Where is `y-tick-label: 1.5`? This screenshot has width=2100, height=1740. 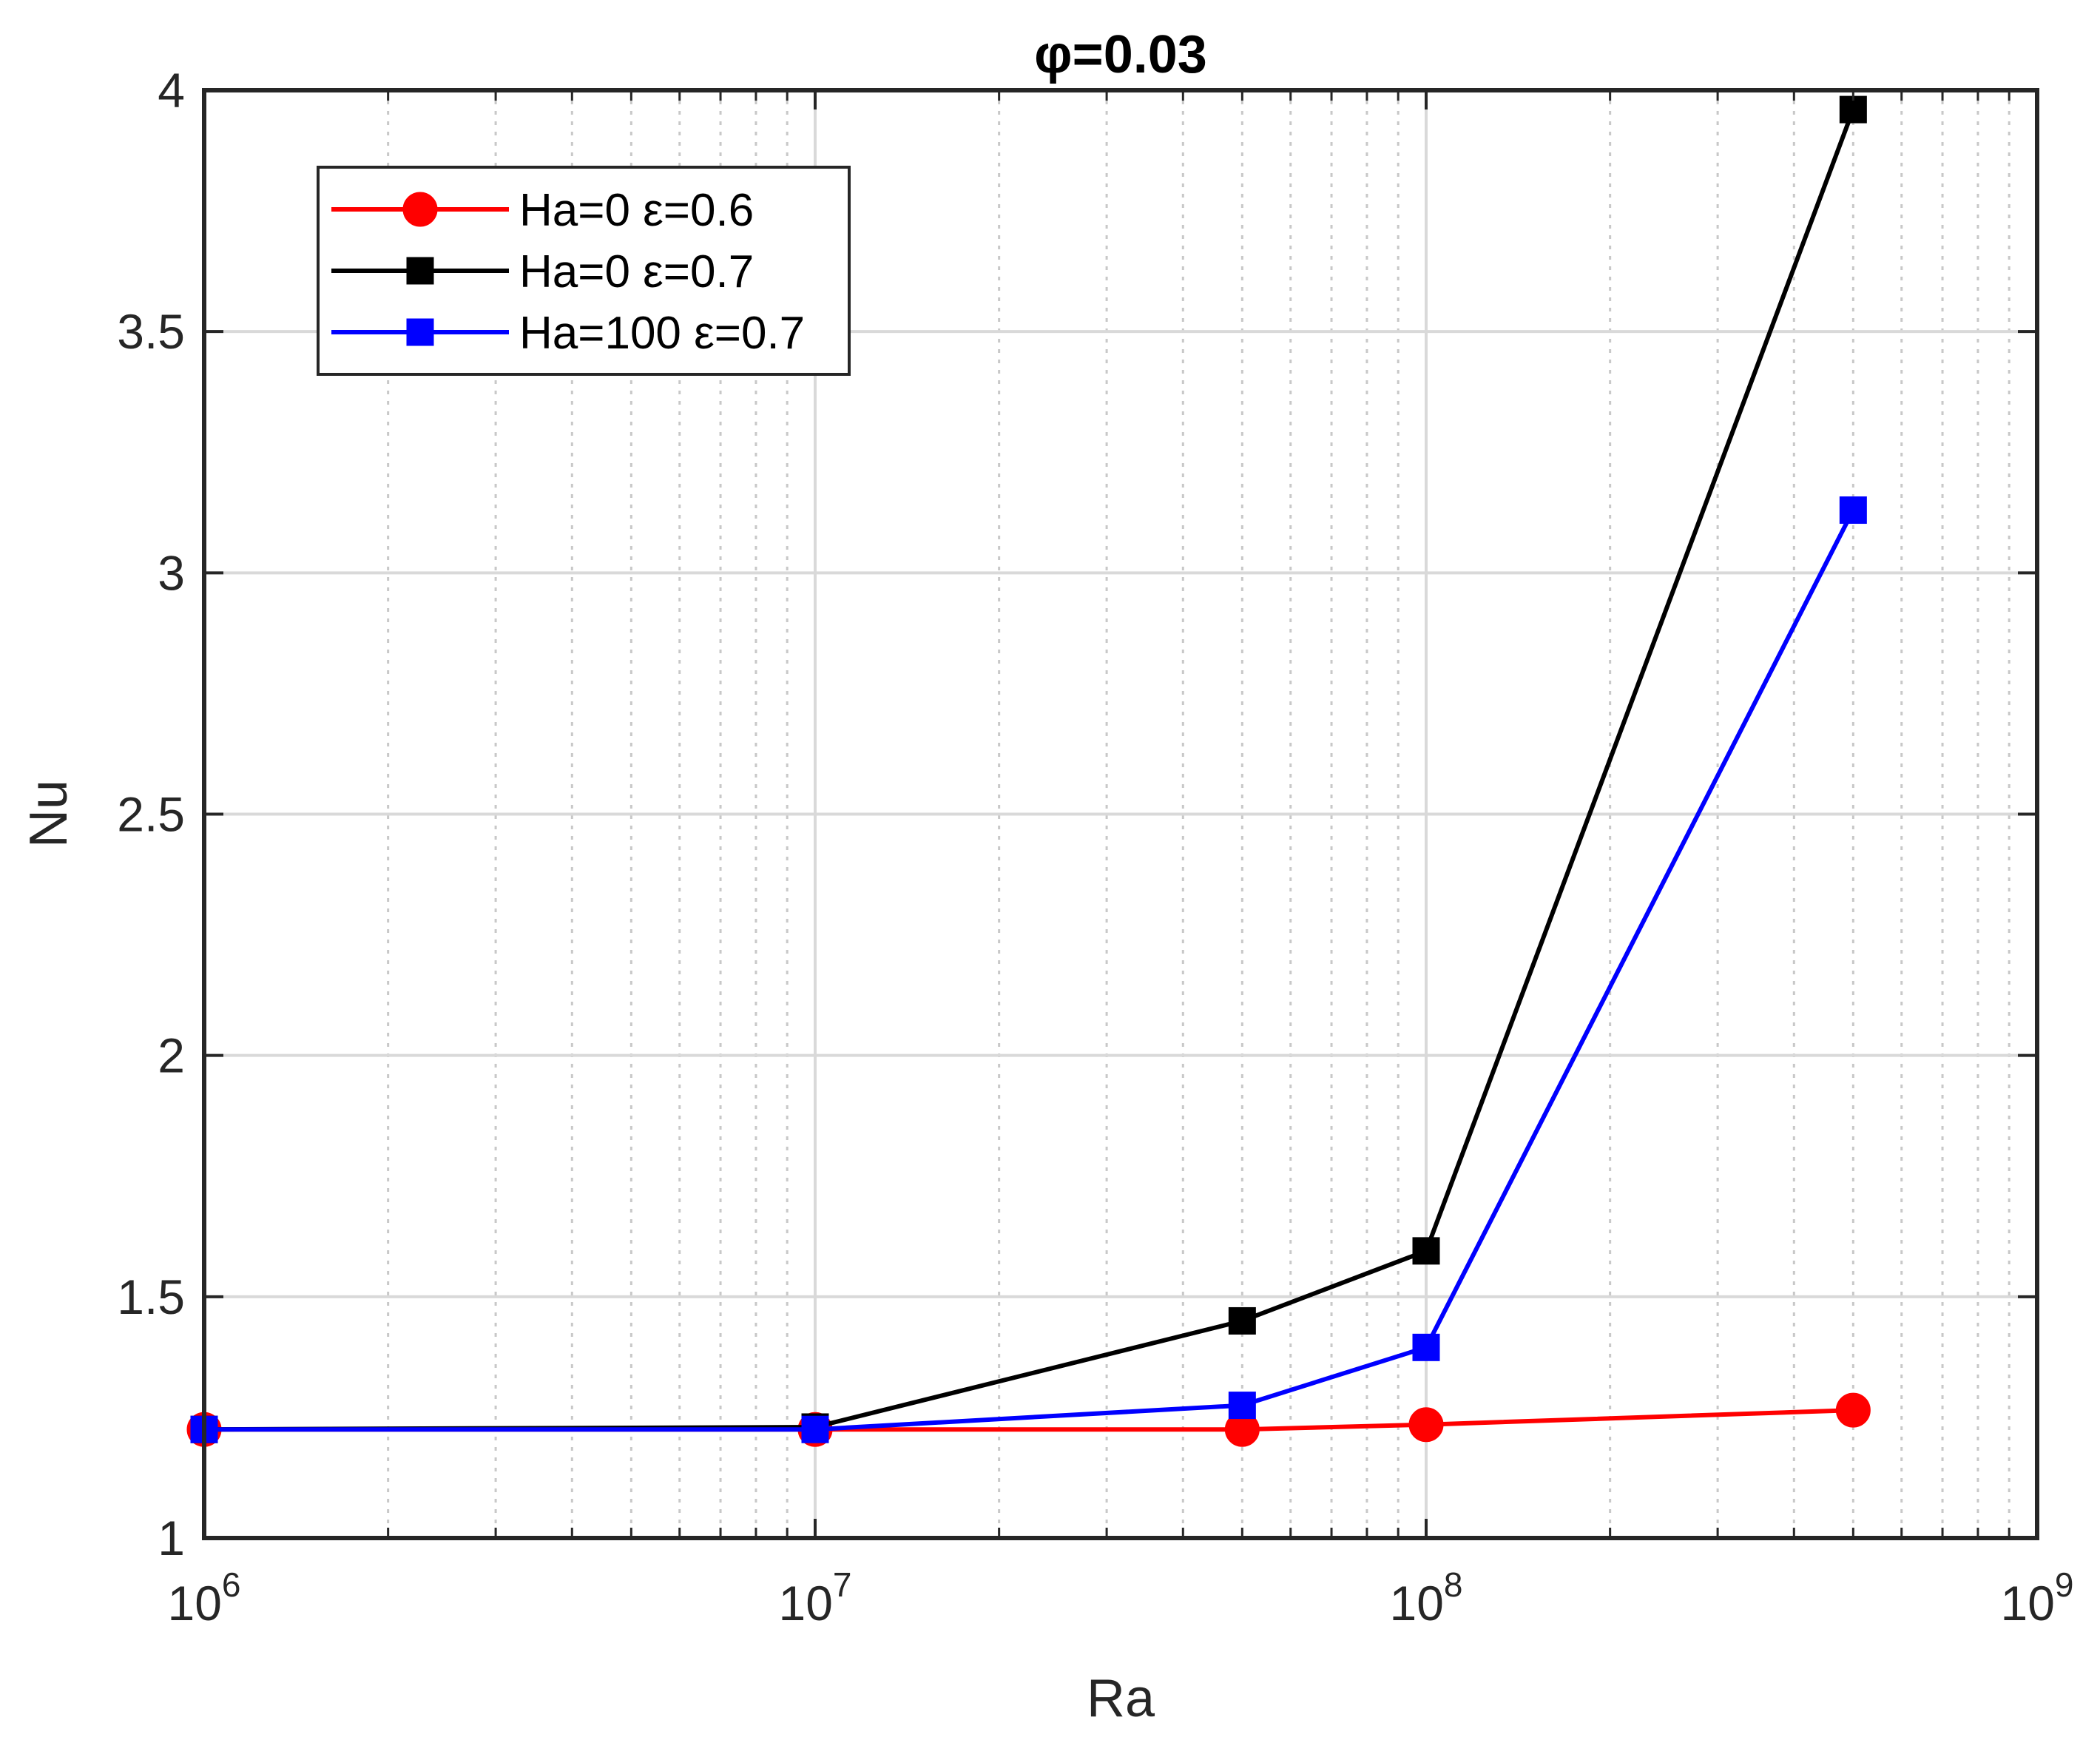 y-tick-label: 1.5 is located at coordinates (151, 1296).